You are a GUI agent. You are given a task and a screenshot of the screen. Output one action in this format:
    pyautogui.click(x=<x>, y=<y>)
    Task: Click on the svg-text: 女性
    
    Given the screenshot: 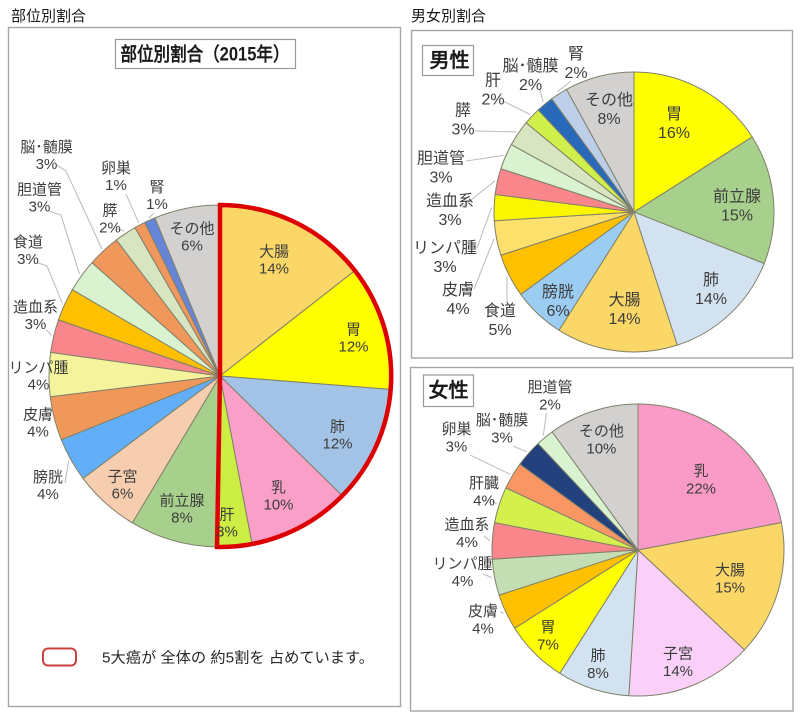 What is the action you would take?
    pyautogui.click(x=449, y=390)
    